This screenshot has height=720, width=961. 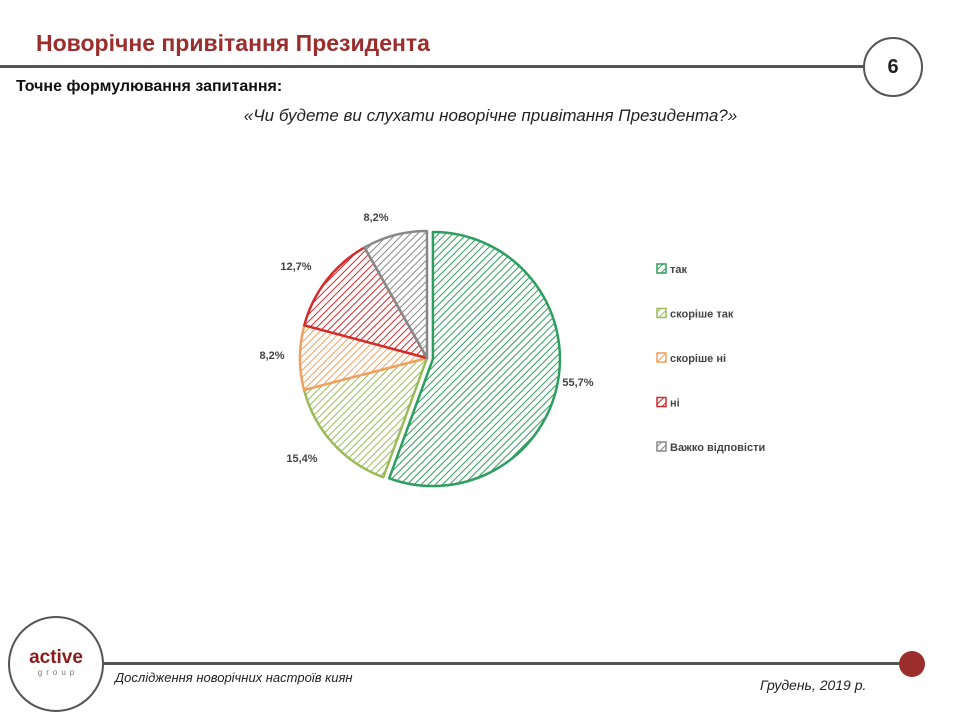 I want to click on logo-main: active, so click(x=56, y=657).